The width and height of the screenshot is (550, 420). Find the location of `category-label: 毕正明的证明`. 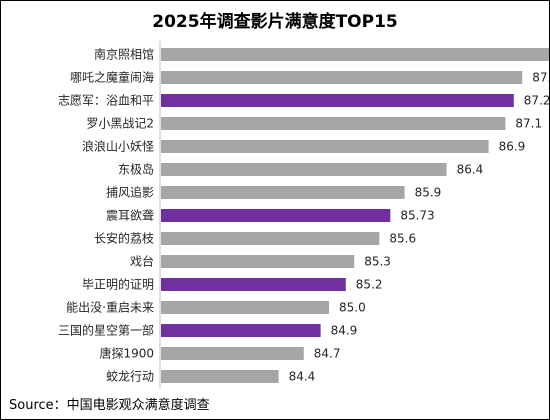

category-label: 毕正明的证明 is located at coordinates (118, 284).